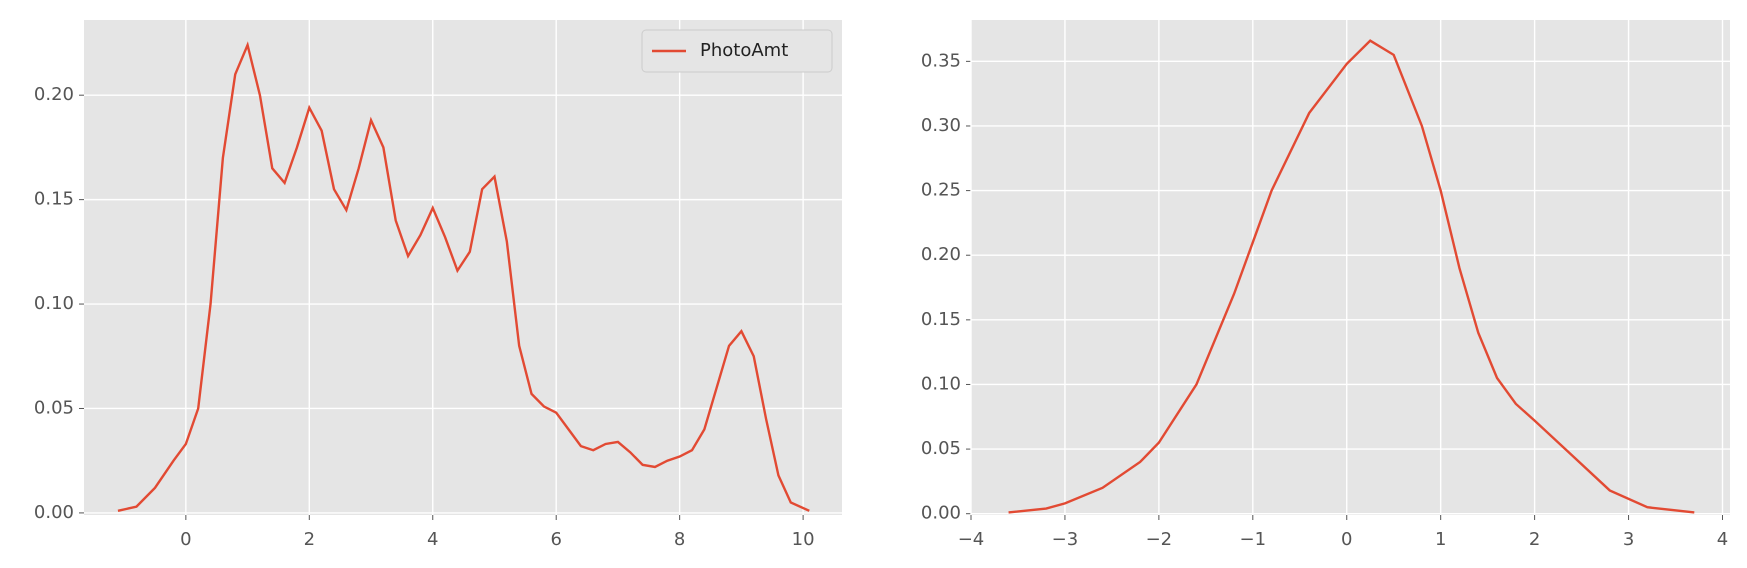  Describe the element at coordinates (1159, 539) in the screenshot. I see `x-tick-label: −2` at that location.